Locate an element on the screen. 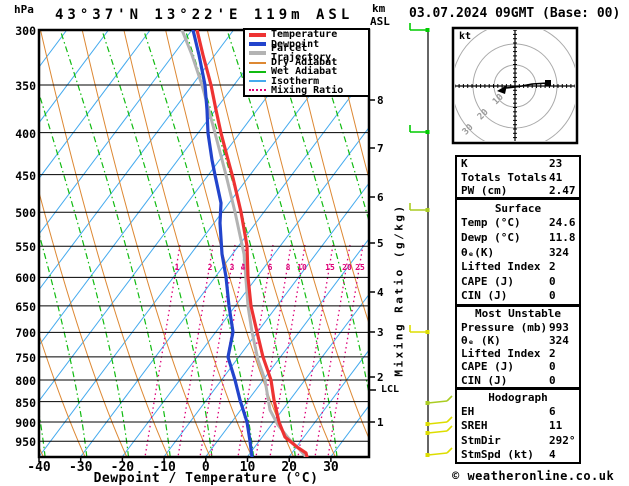 Image resolution: width=629 pixels, height=486 pixels. pressure-tick-label: 850 is located at coordinates (25, 402).